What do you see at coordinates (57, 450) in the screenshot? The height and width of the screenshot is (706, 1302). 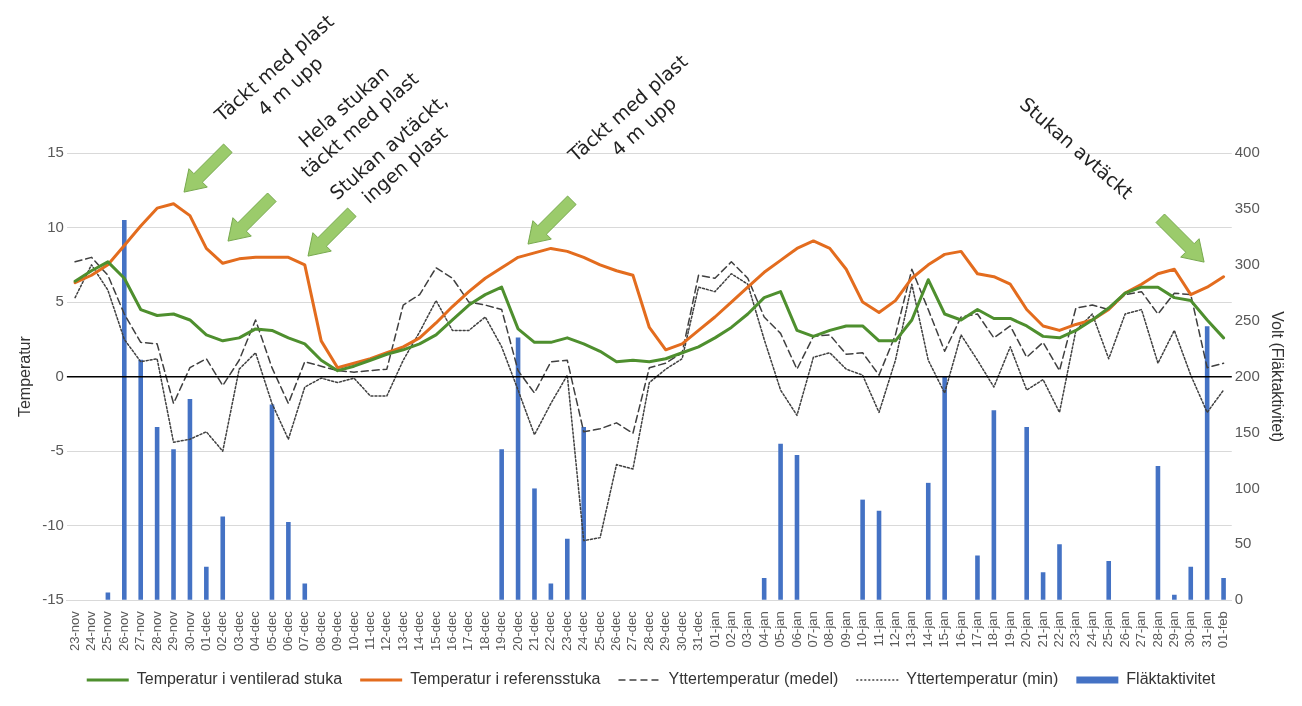 I see `y-tick-label: -5` at bounding box center [57, 450].